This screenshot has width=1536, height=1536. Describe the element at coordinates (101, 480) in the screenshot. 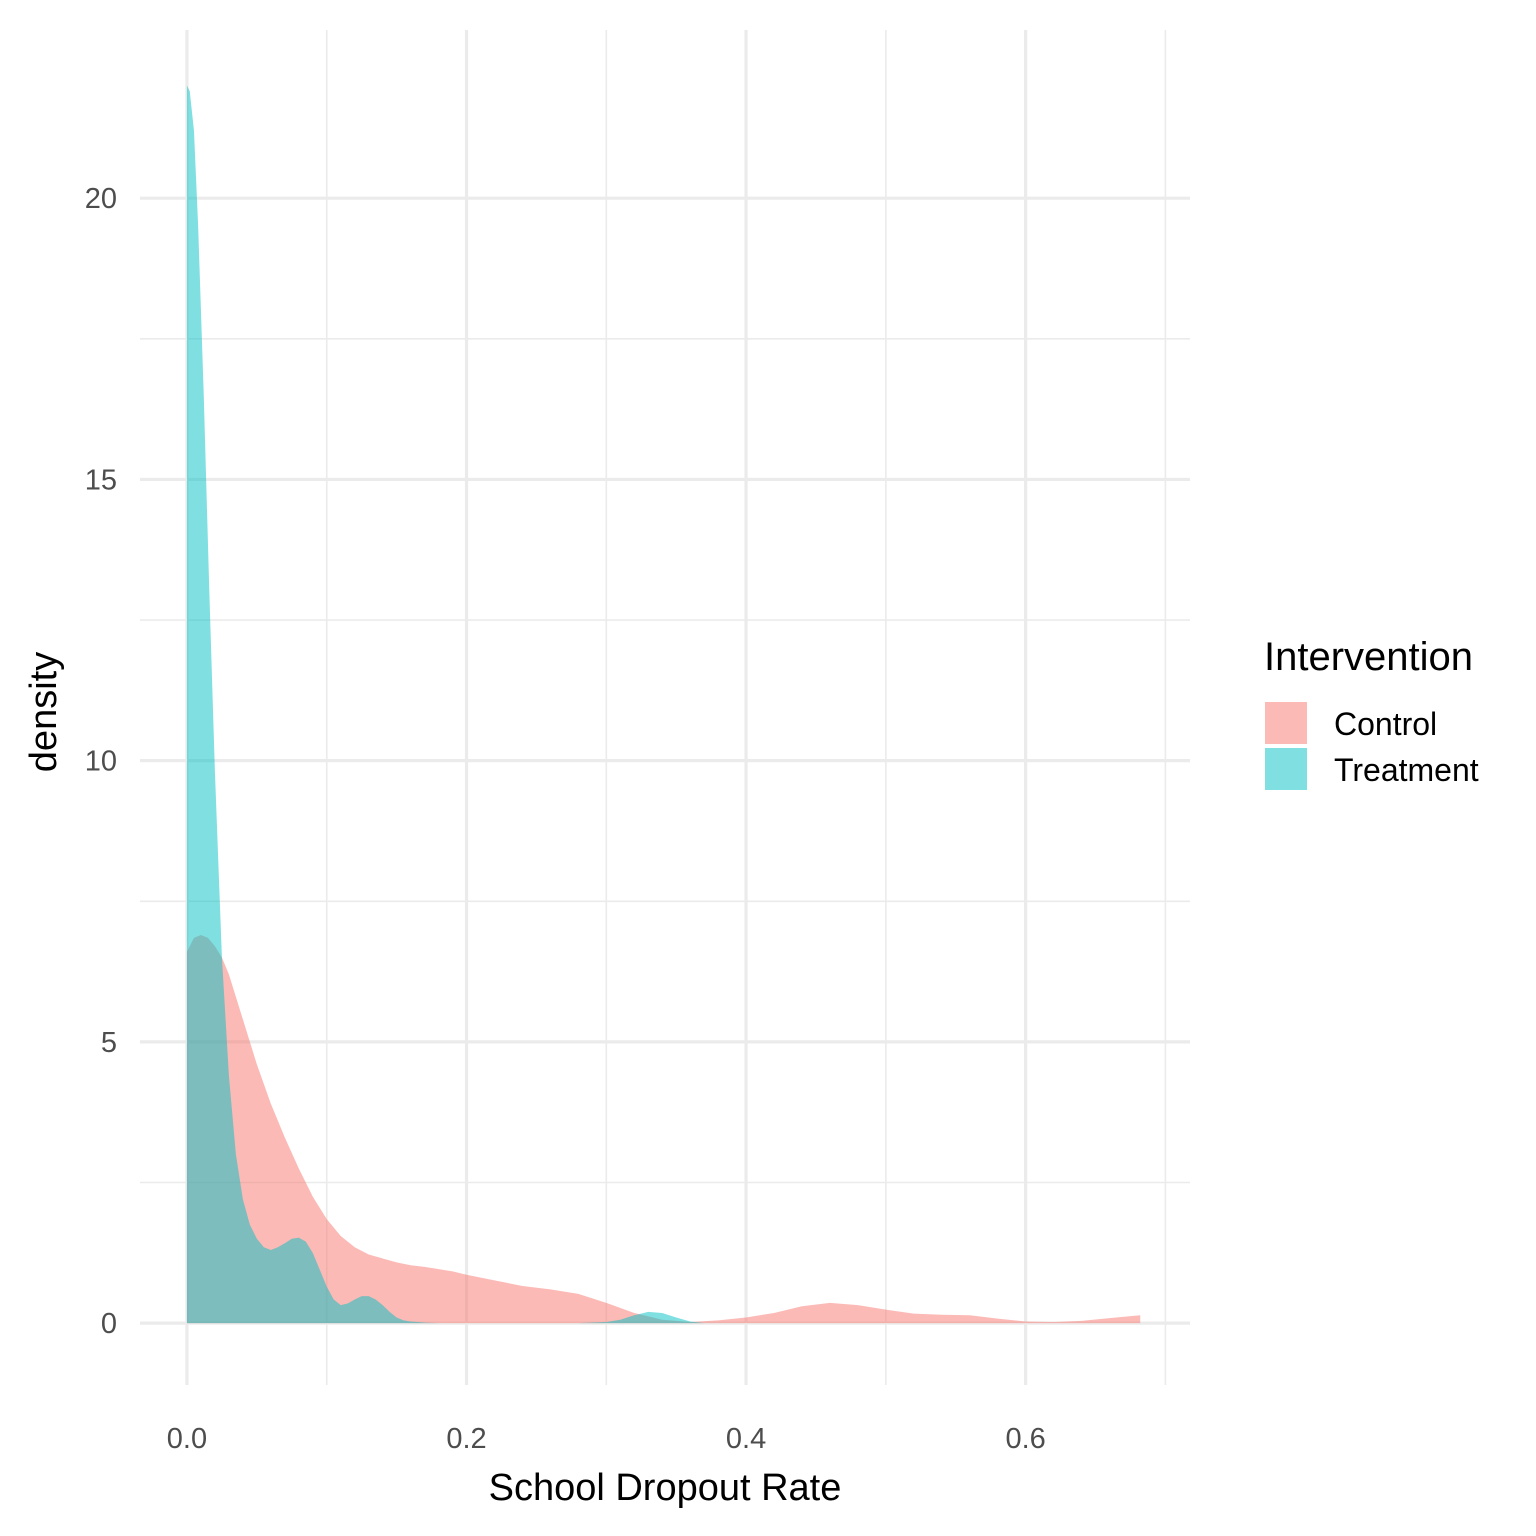

I see `y-tick-label-3: 15` at that location.